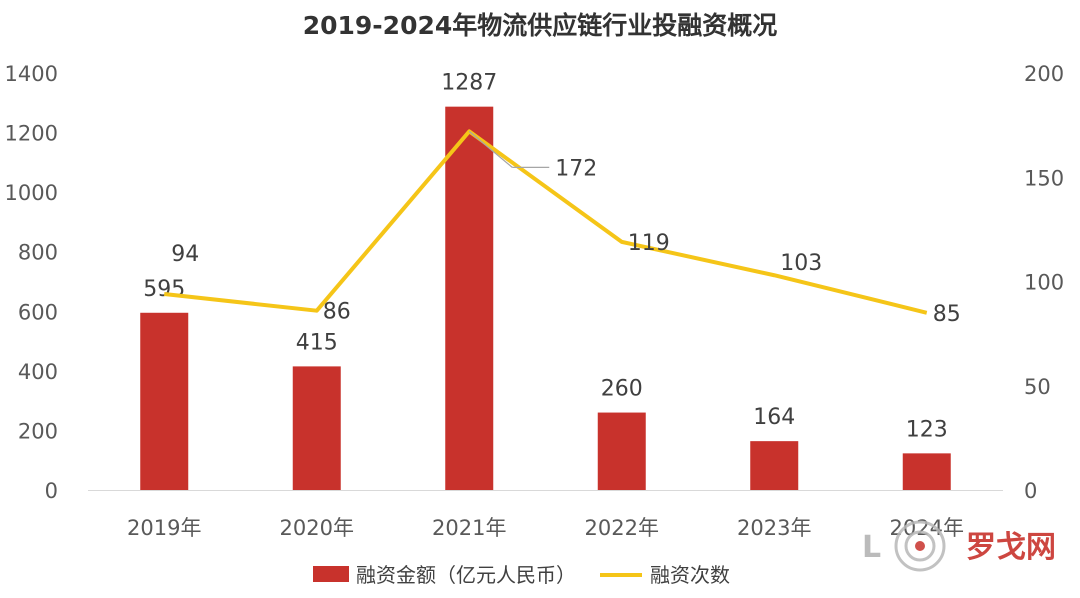 Image resolution: width=1080 pixels, height=598 pixels. What do you see at coordinates (622, 528) in the screenshot?
I see `x-tick-label: 2022年` at bounding box center [622, 528].